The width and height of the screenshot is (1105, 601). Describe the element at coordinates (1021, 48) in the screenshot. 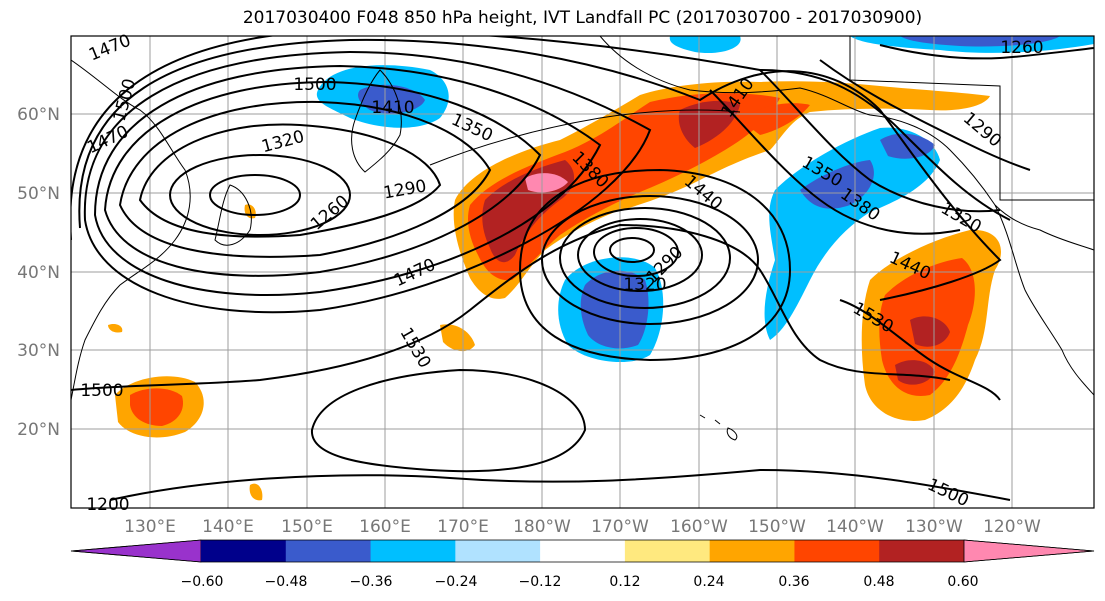

I see `contour-label: 1260` at that location.